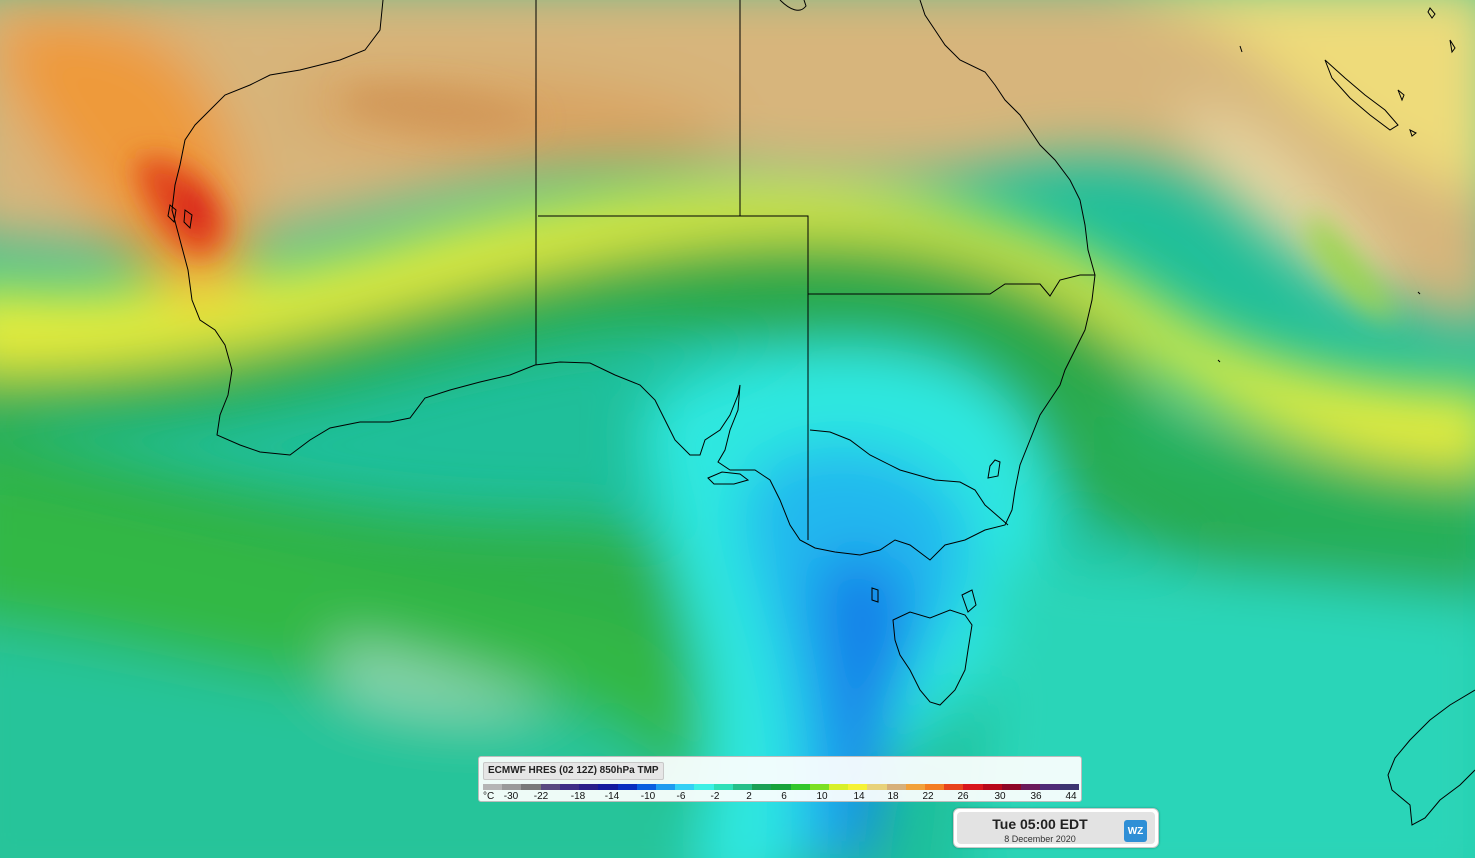 This screenshot has width=1475, height=858. What do you see at coordinates (1040, 824) in the screenshot?
I see `timestamp-time: Tue 05:00 EDT` at bounding box center [1040, 824].